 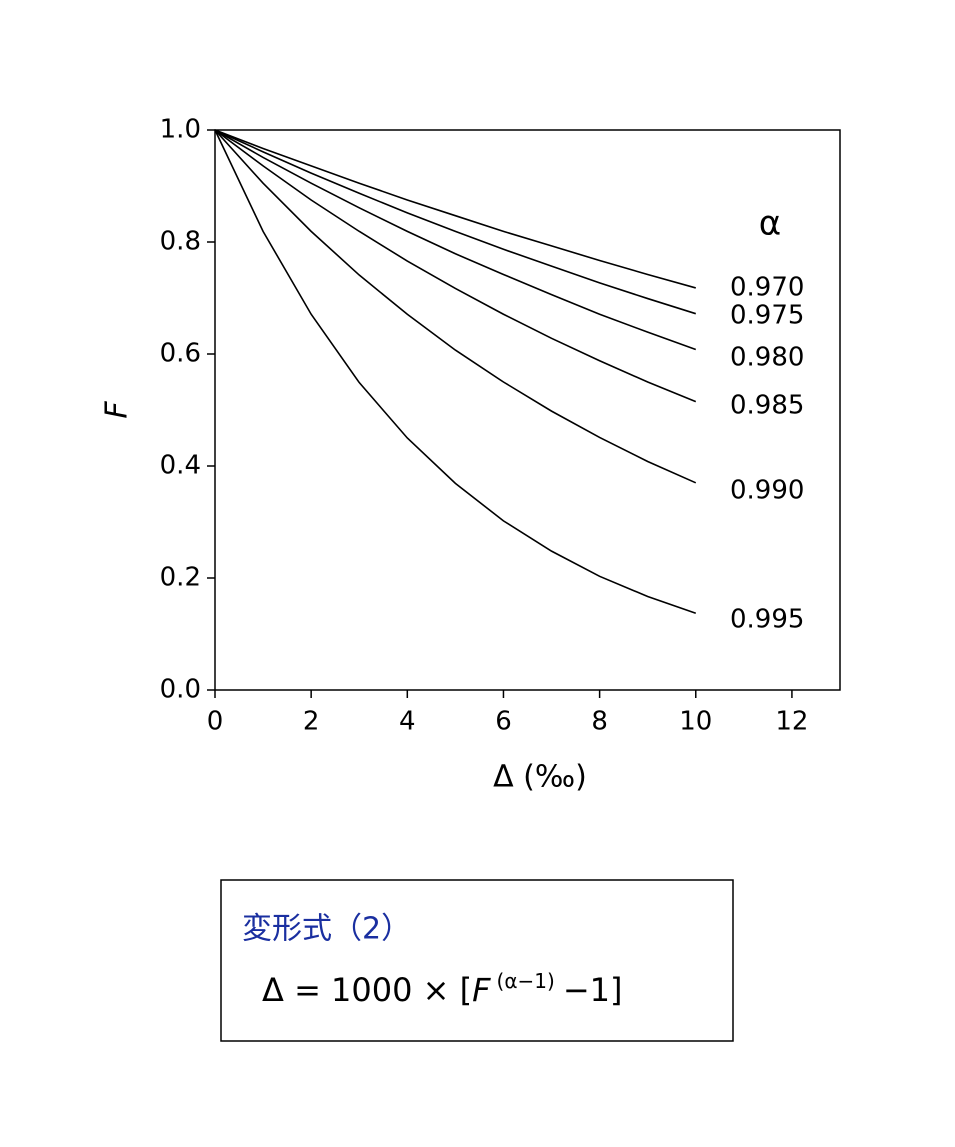 What do you see at coordinates (367, 990) in the screenshot?
I see `formula-lhs: Δ = 1000 × [` at bounding box center [367, 990].